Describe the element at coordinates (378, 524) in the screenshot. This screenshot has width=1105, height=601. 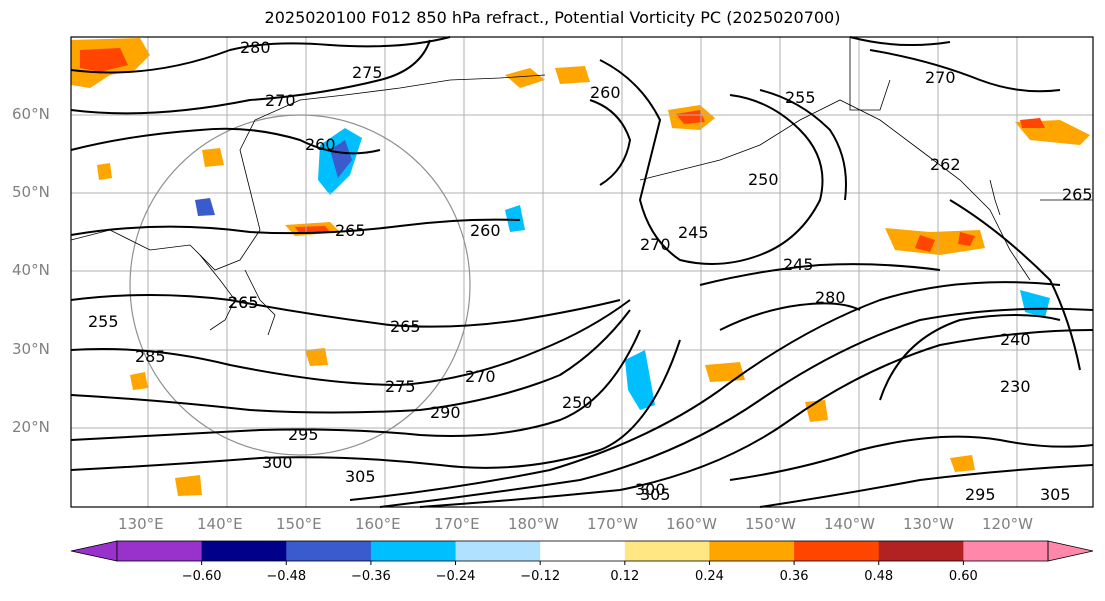
I see `lon-label: 160°E` at that location.